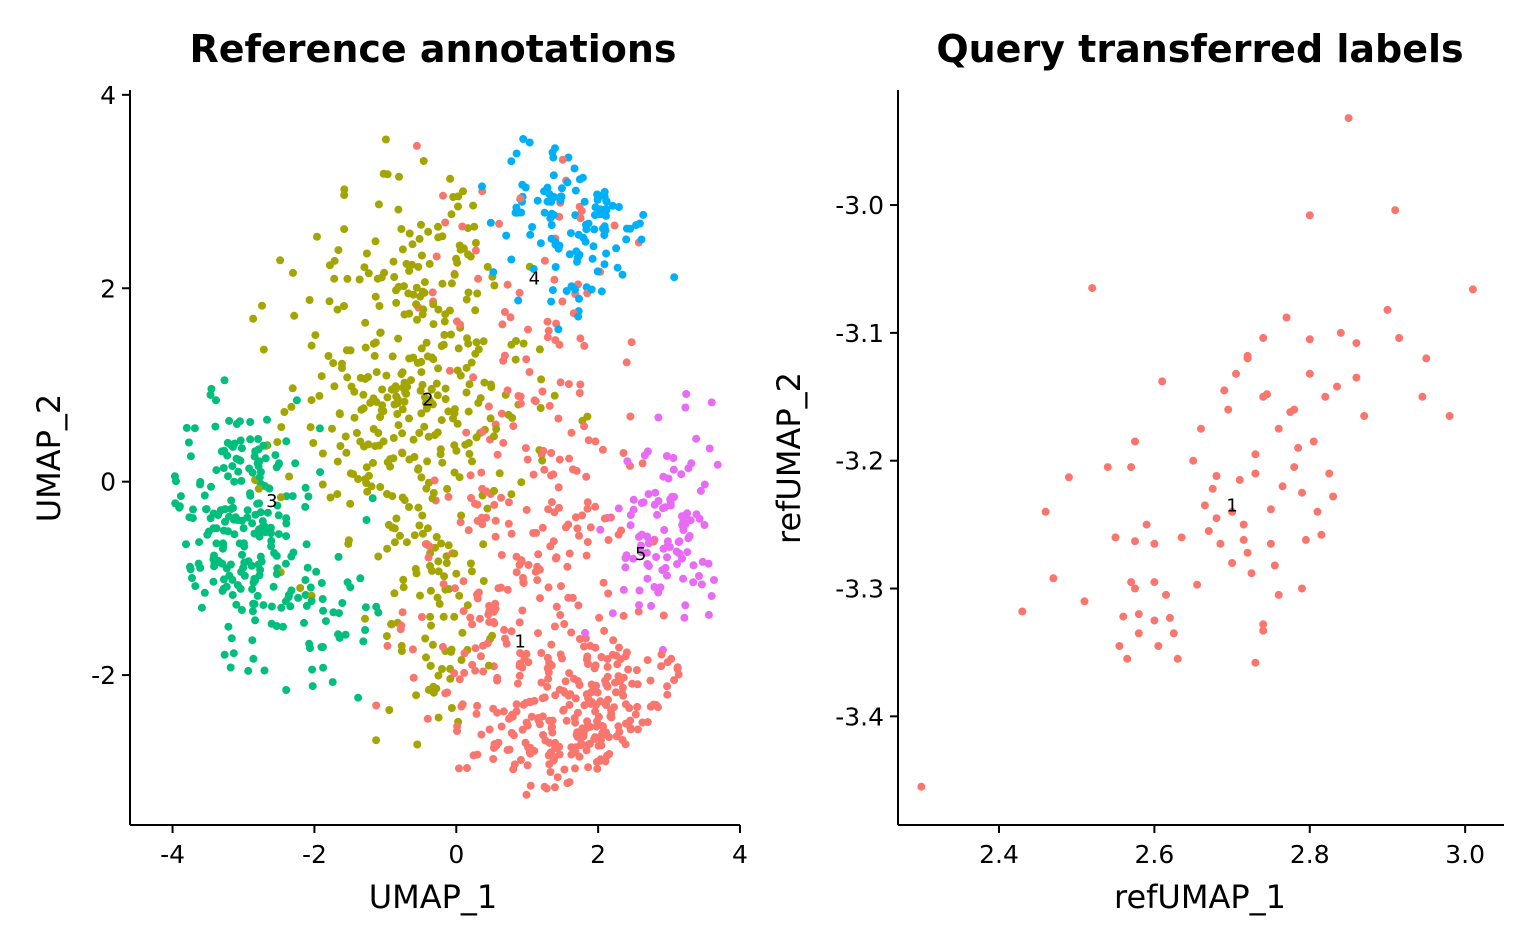 The image size is (1536, 949). Describe the element at coordinates (456, 854) in the screenshot. I see `x-tick-label: 0` at that location.